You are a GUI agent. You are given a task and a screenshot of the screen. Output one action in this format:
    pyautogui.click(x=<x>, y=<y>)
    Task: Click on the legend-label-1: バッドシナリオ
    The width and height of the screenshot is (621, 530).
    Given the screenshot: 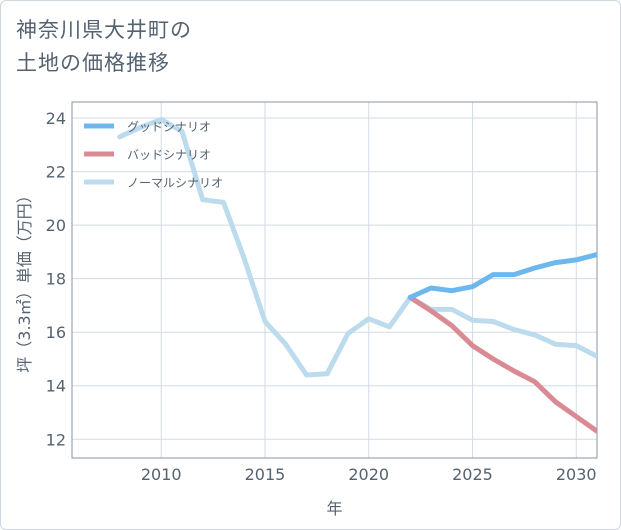 What is the action you would take?
    pyautogui.click(x=169, y=155)
    